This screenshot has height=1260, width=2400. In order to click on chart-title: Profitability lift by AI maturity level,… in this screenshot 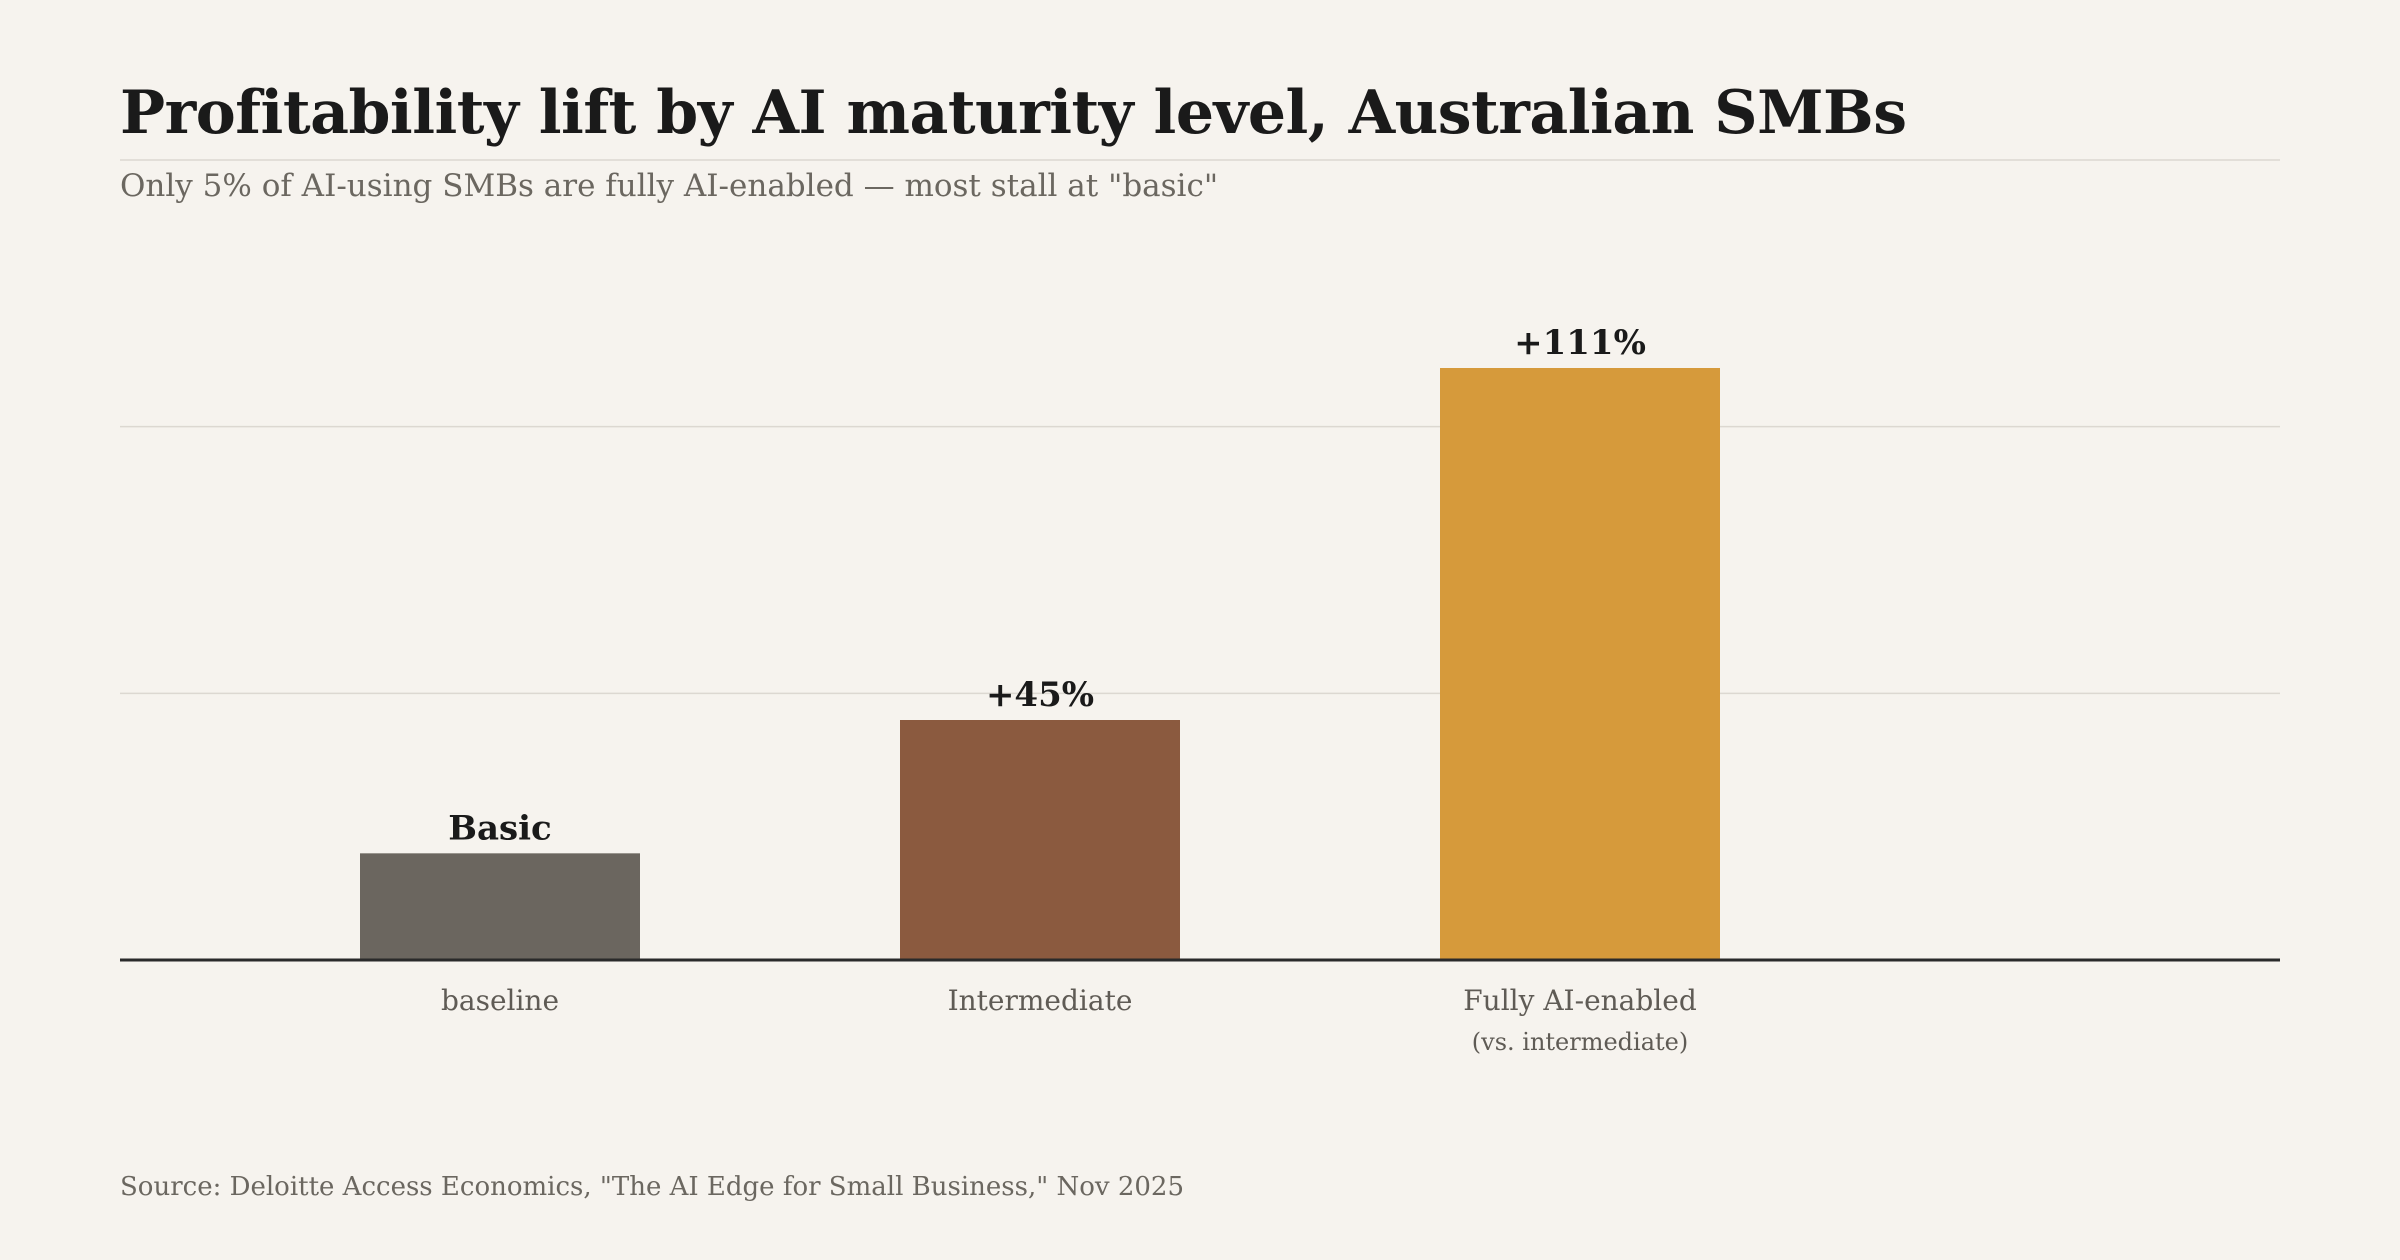, I will do `click(1013, 113)`.